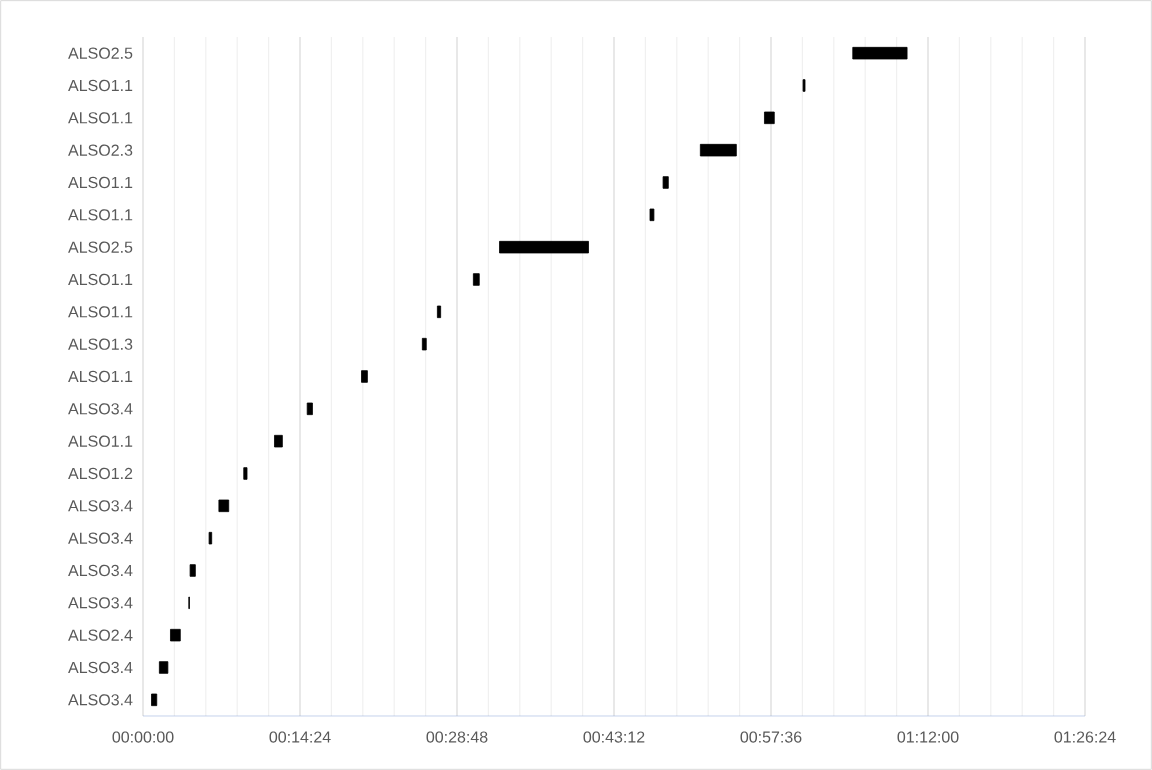  I want to click on x-tick-label: 00:57:36, so click(771, 737).